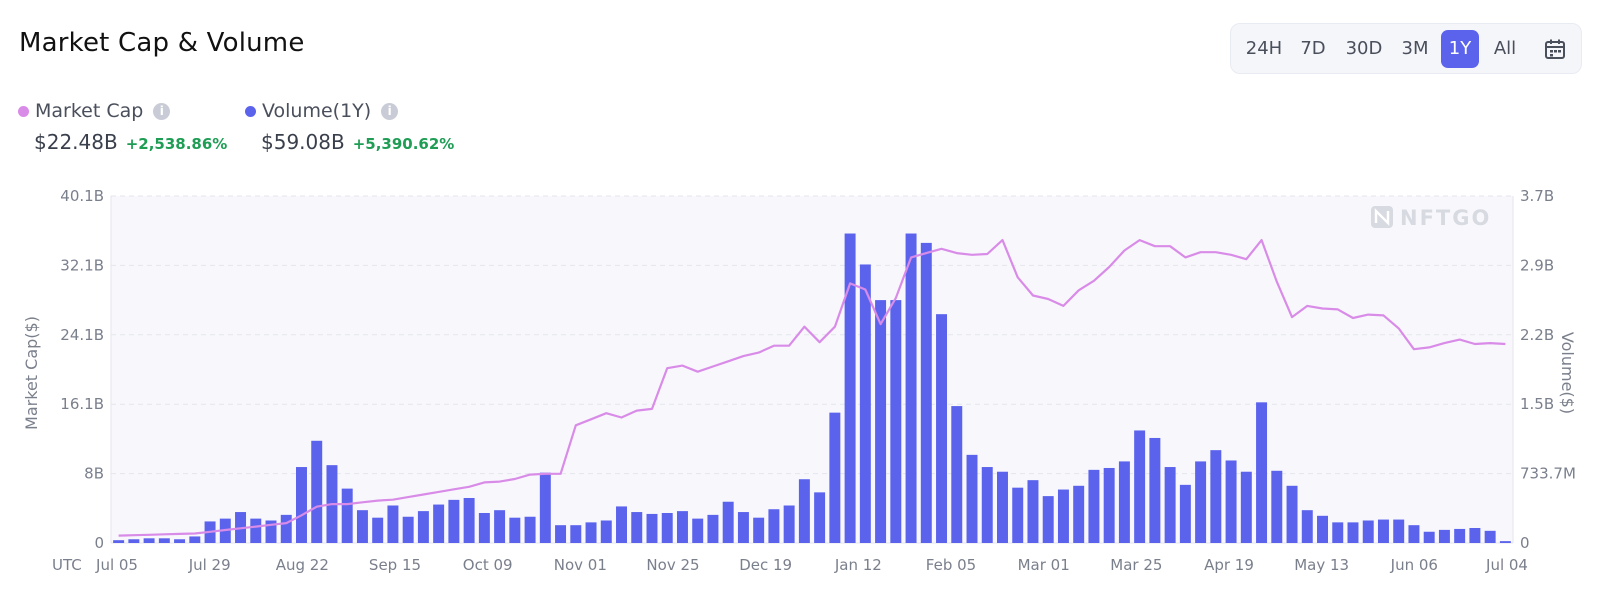  Describe the element at coordinates (1505, 48) in the screenshot. I see `range-all-button: All` at that location.